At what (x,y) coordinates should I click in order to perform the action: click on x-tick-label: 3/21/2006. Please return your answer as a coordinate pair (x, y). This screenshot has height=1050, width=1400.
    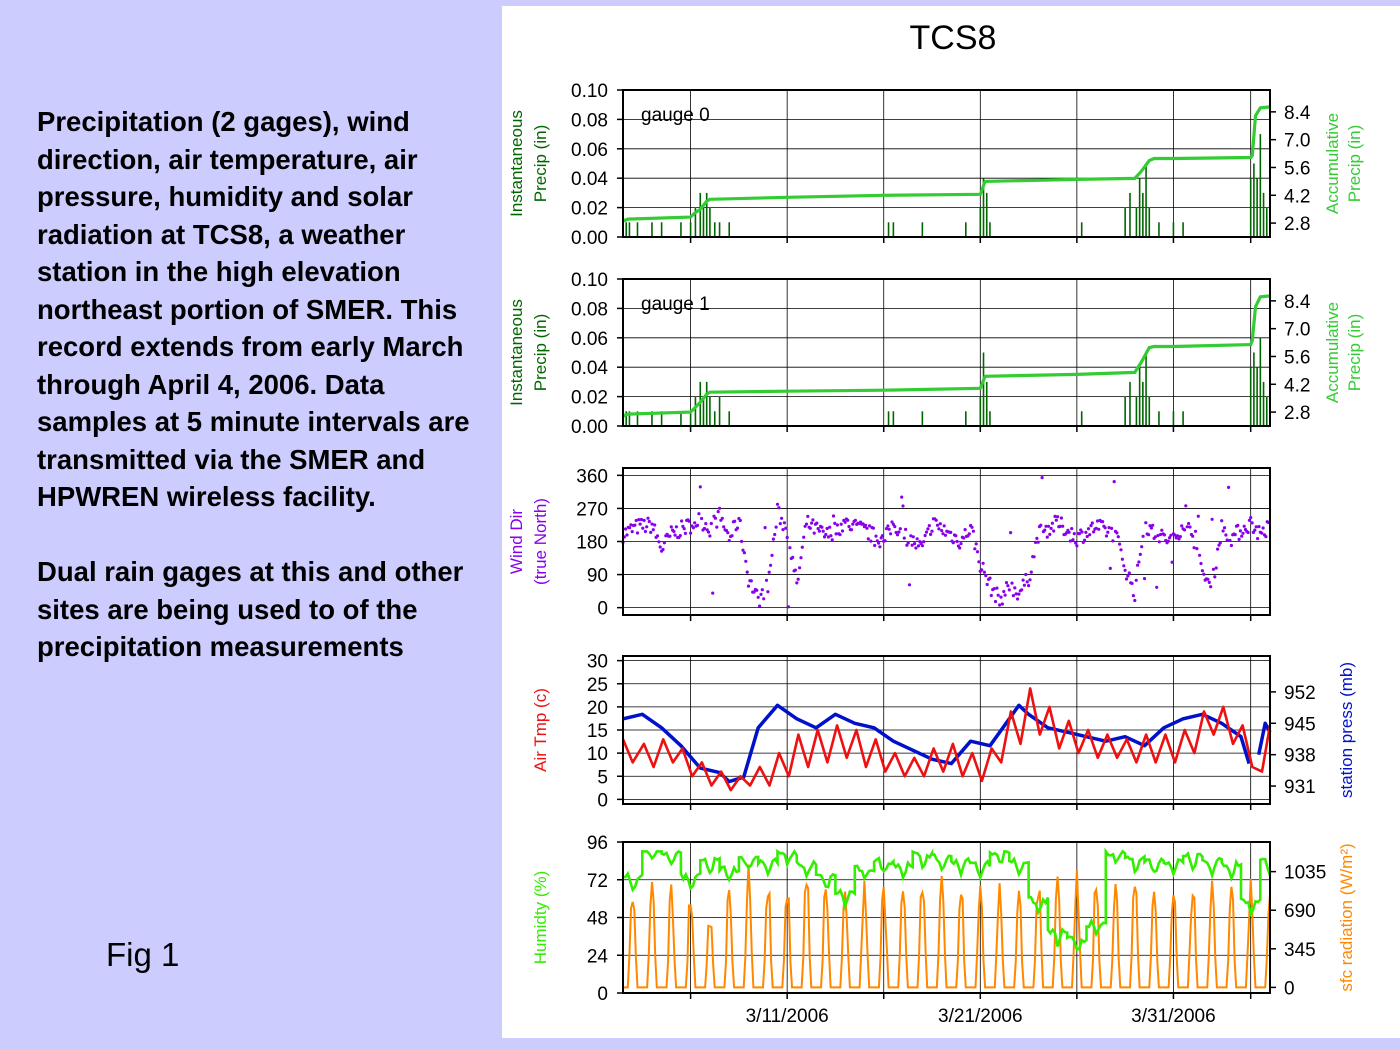
    Looking at the image, I should click on (980, 1016).